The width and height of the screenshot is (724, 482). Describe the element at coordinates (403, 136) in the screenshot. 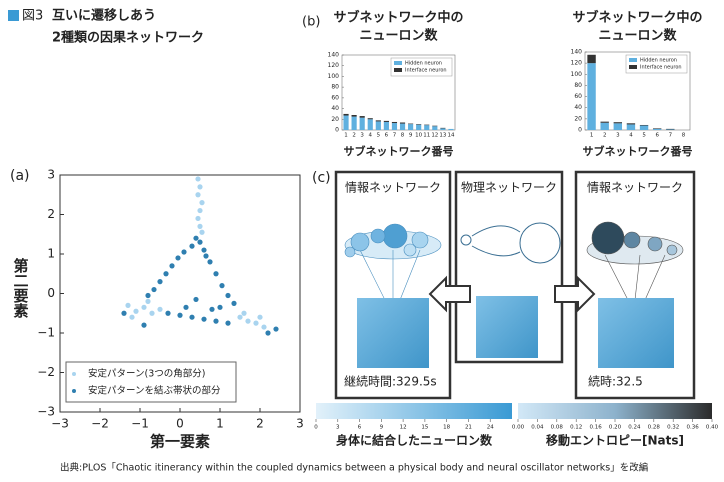

I see `x-tick-label: 8` at that location.